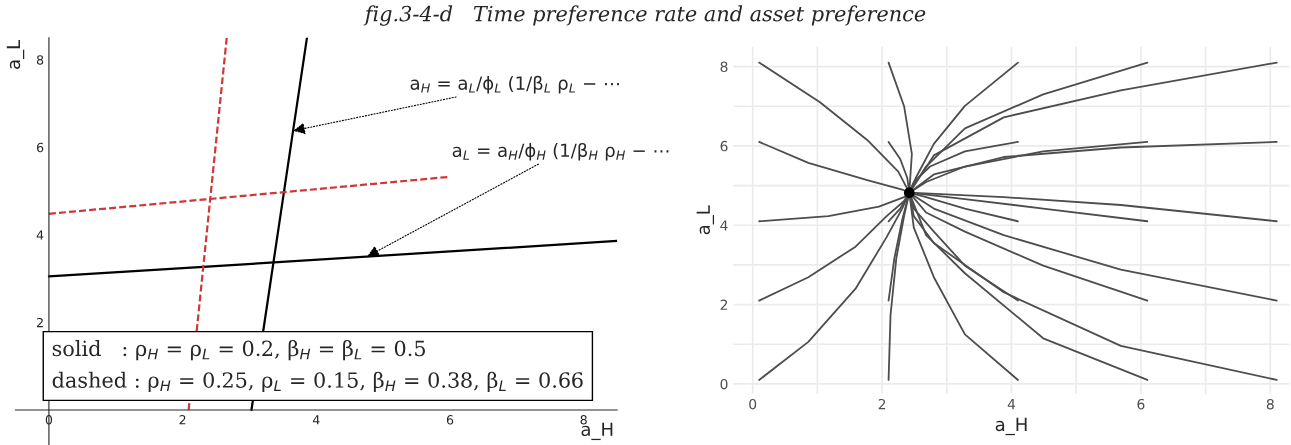 The image size is (1291, 445). Describe the element at coordinates (1011, 426) in the screenshot. I see `x-axis-title: a_H` at that location.